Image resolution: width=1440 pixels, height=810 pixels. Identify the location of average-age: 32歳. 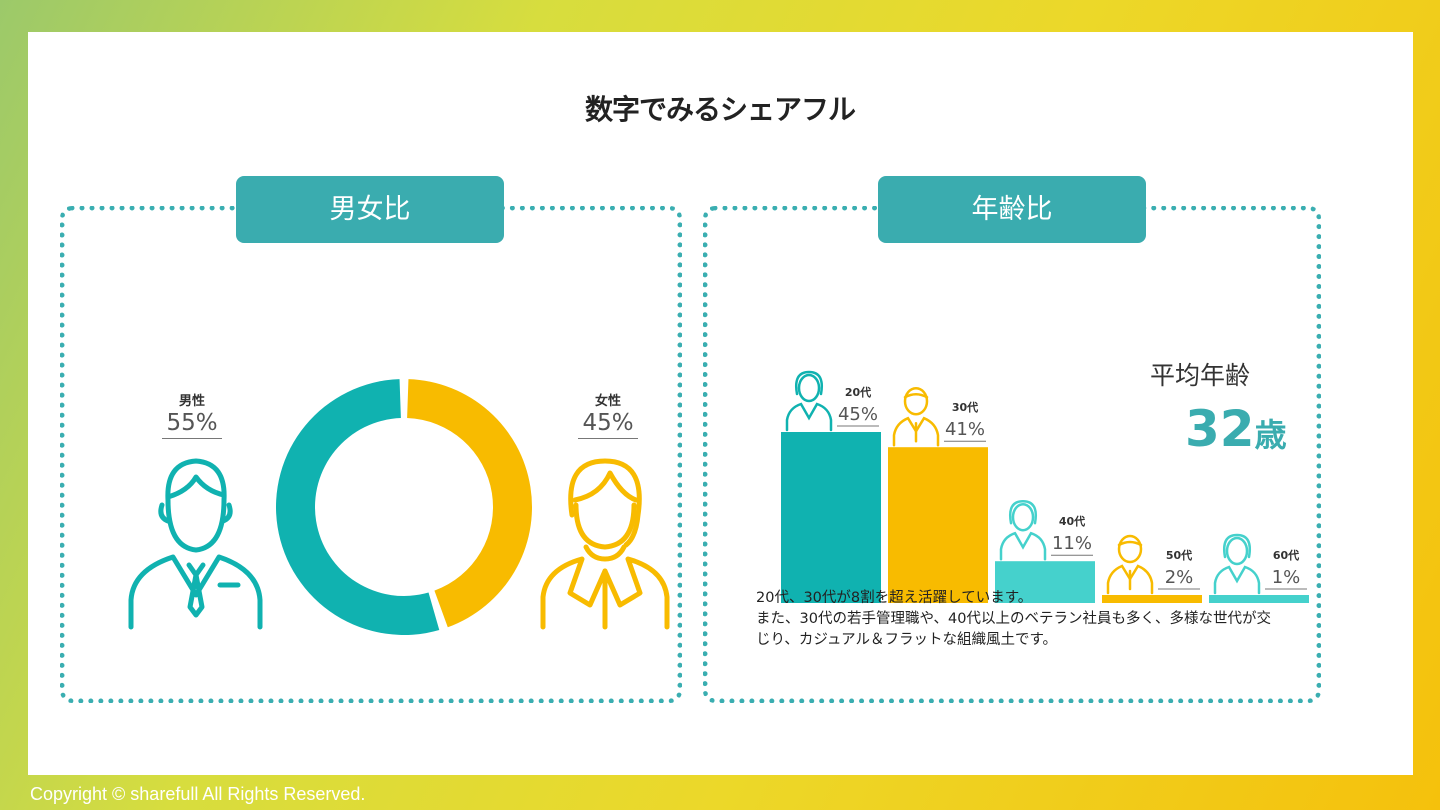
(1236, 429).